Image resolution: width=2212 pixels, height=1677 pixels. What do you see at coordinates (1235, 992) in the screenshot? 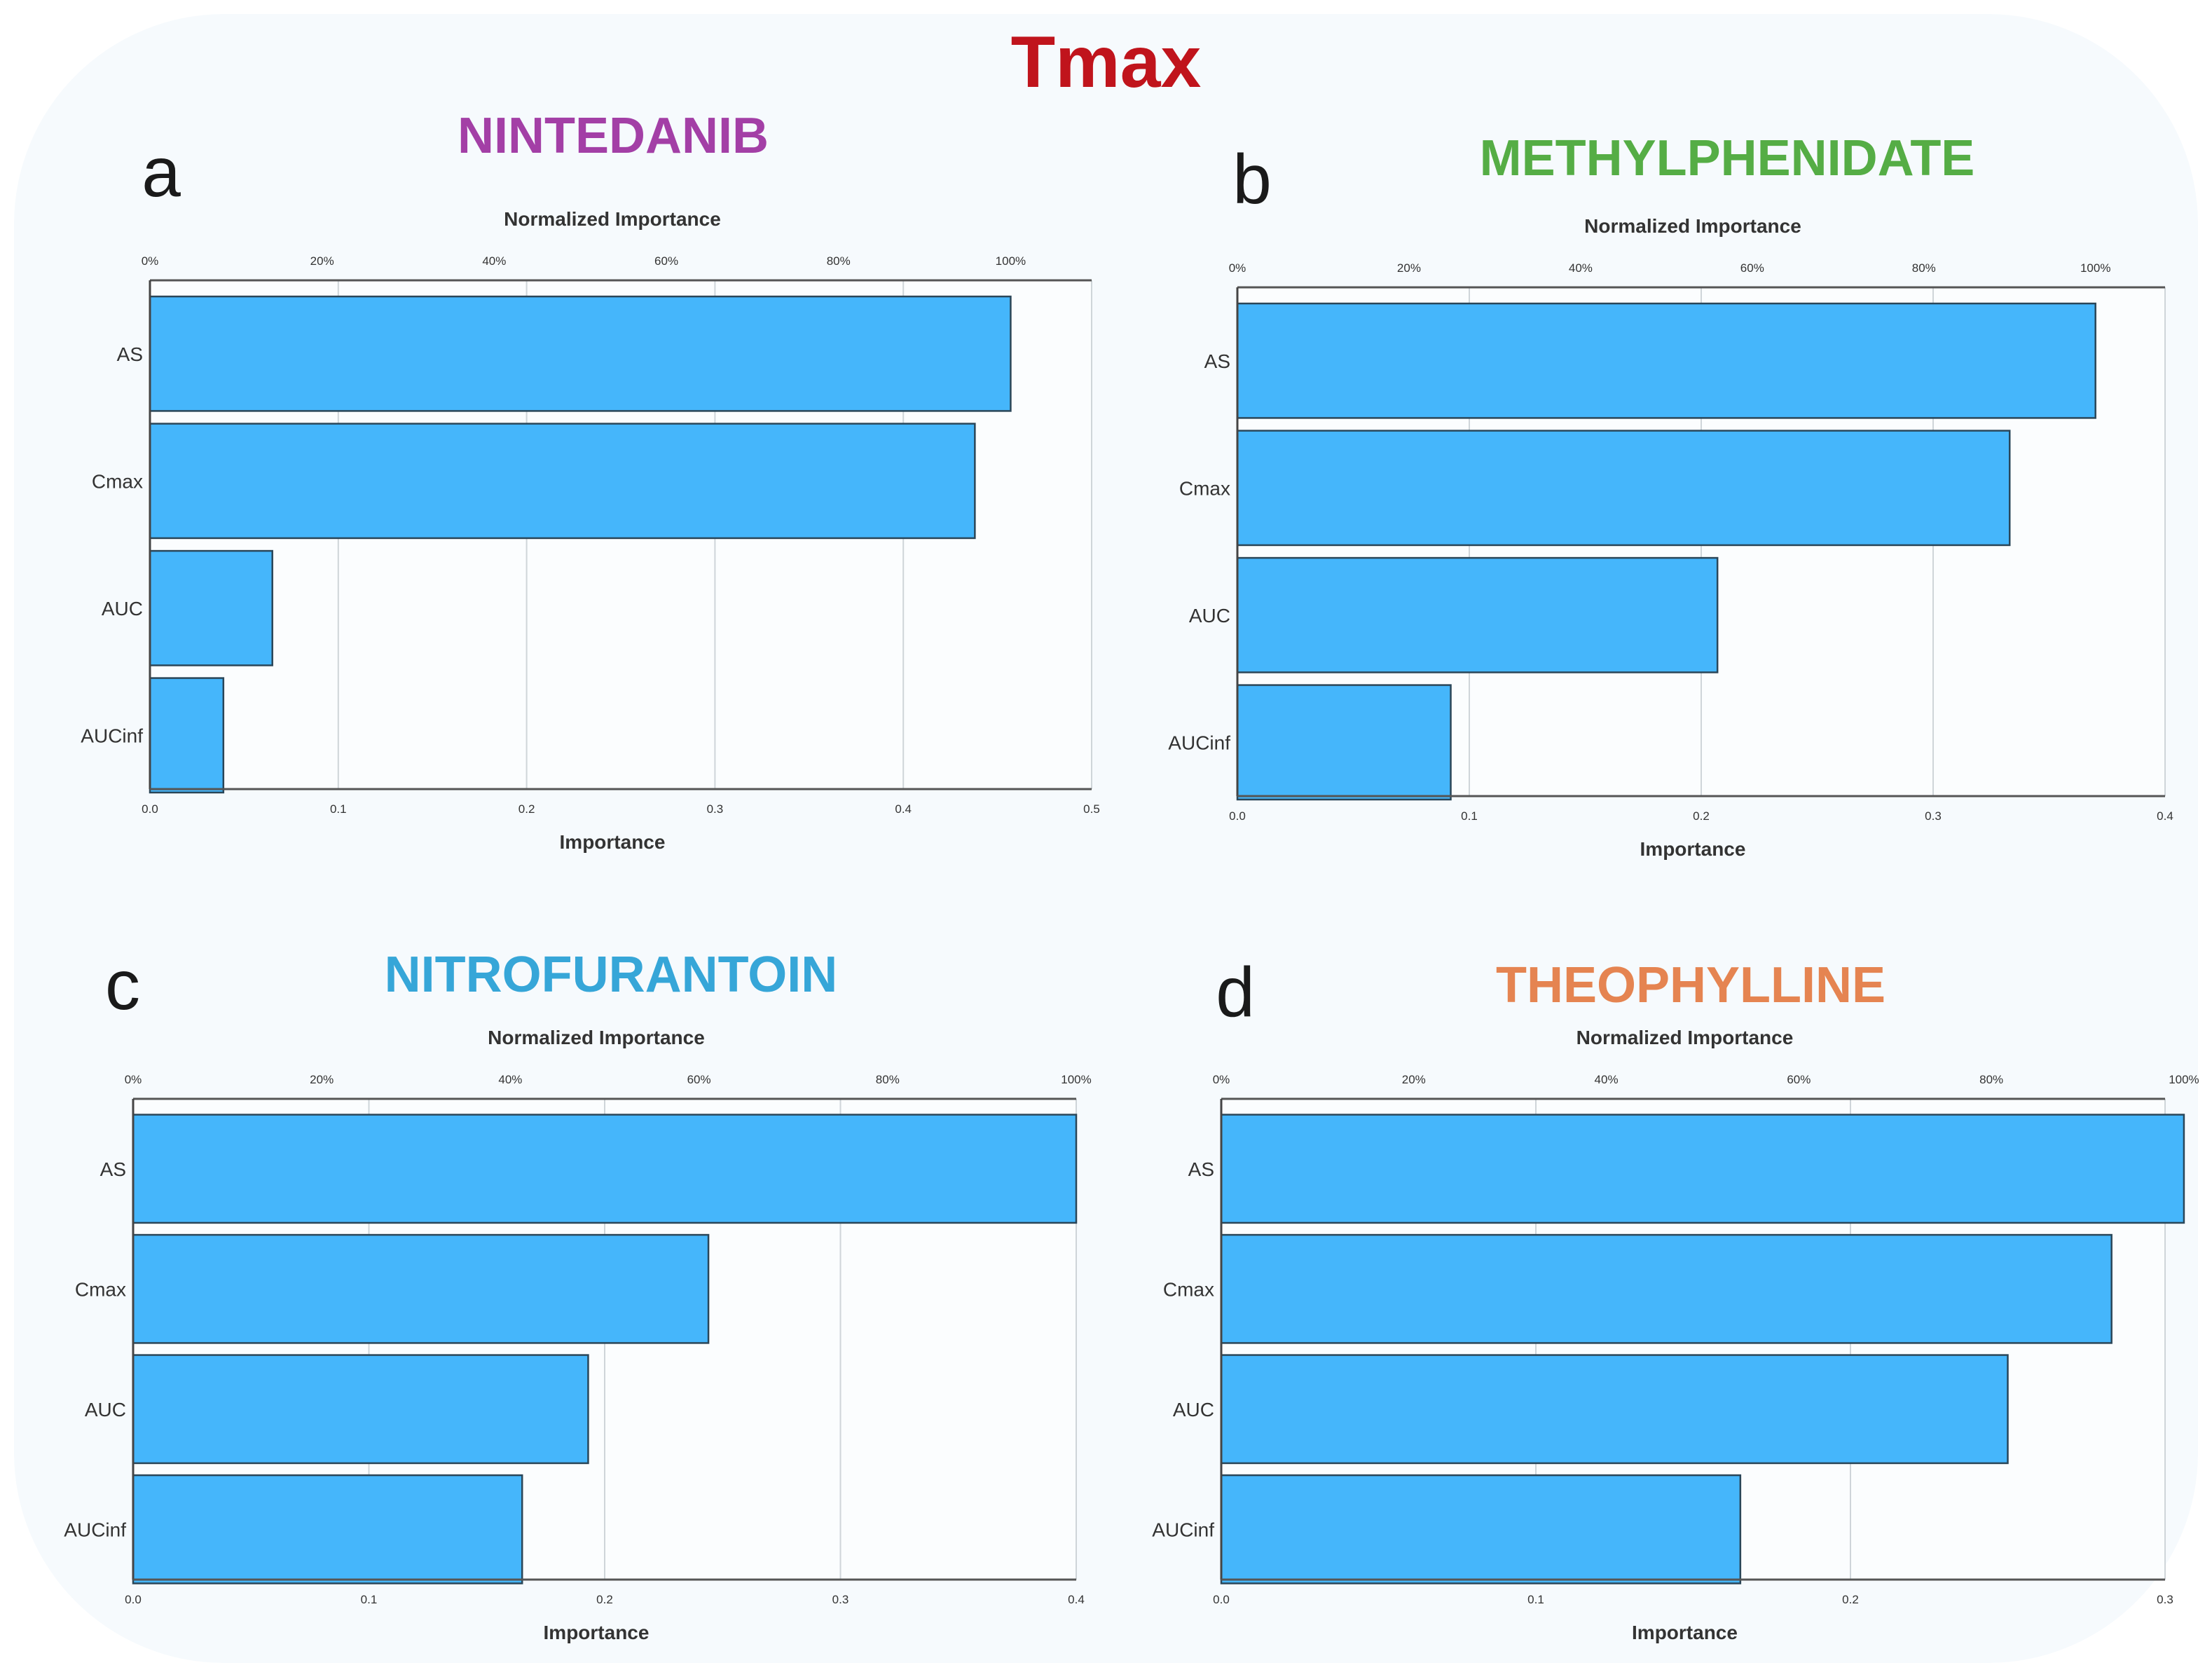
I see `panel-letter: d` at bounding box center [1235, 992].